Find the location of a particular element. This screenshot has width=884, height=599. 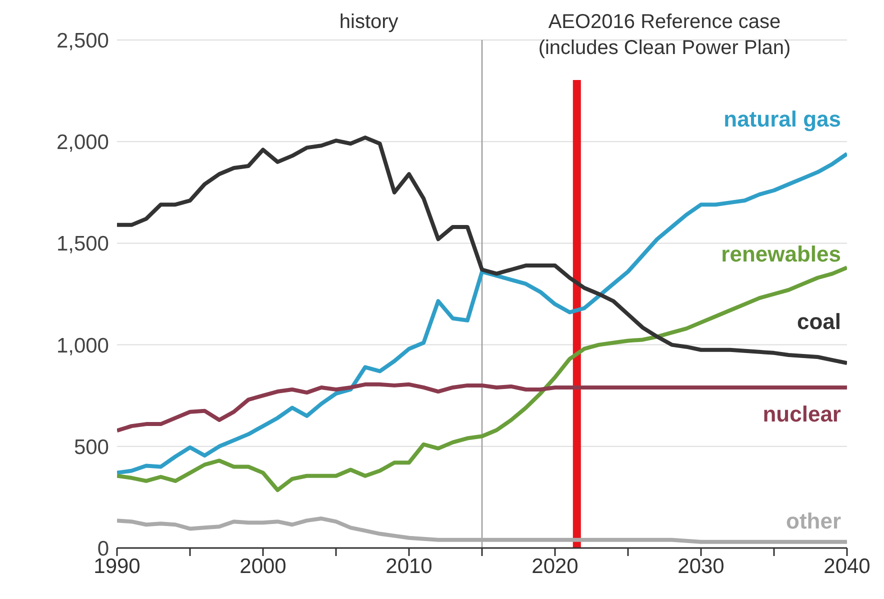

y-tick-label: 2,500 is located at coordinates (82, 40).